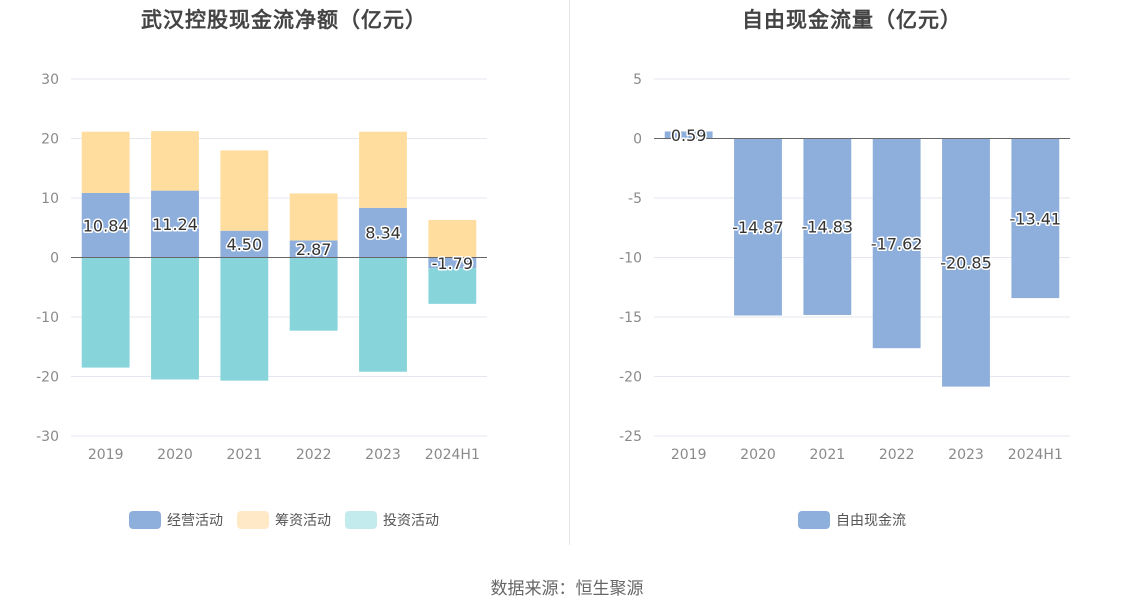  Describe the element at coordinates (105, 312) in the screenshot. I see `bar-3-2019` at that location.